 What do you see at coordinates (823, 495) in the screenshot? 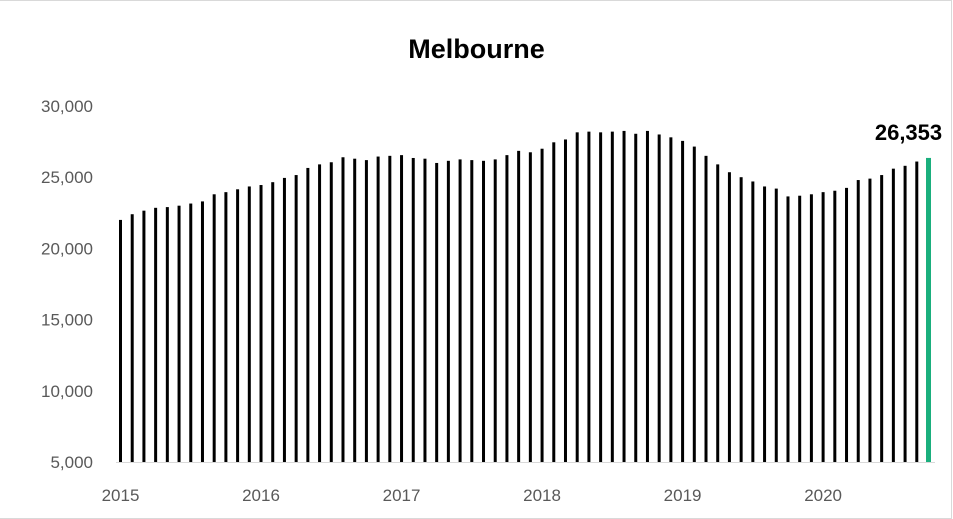
I see `x-tick-label: 2020` at bounding box center [823, 495].